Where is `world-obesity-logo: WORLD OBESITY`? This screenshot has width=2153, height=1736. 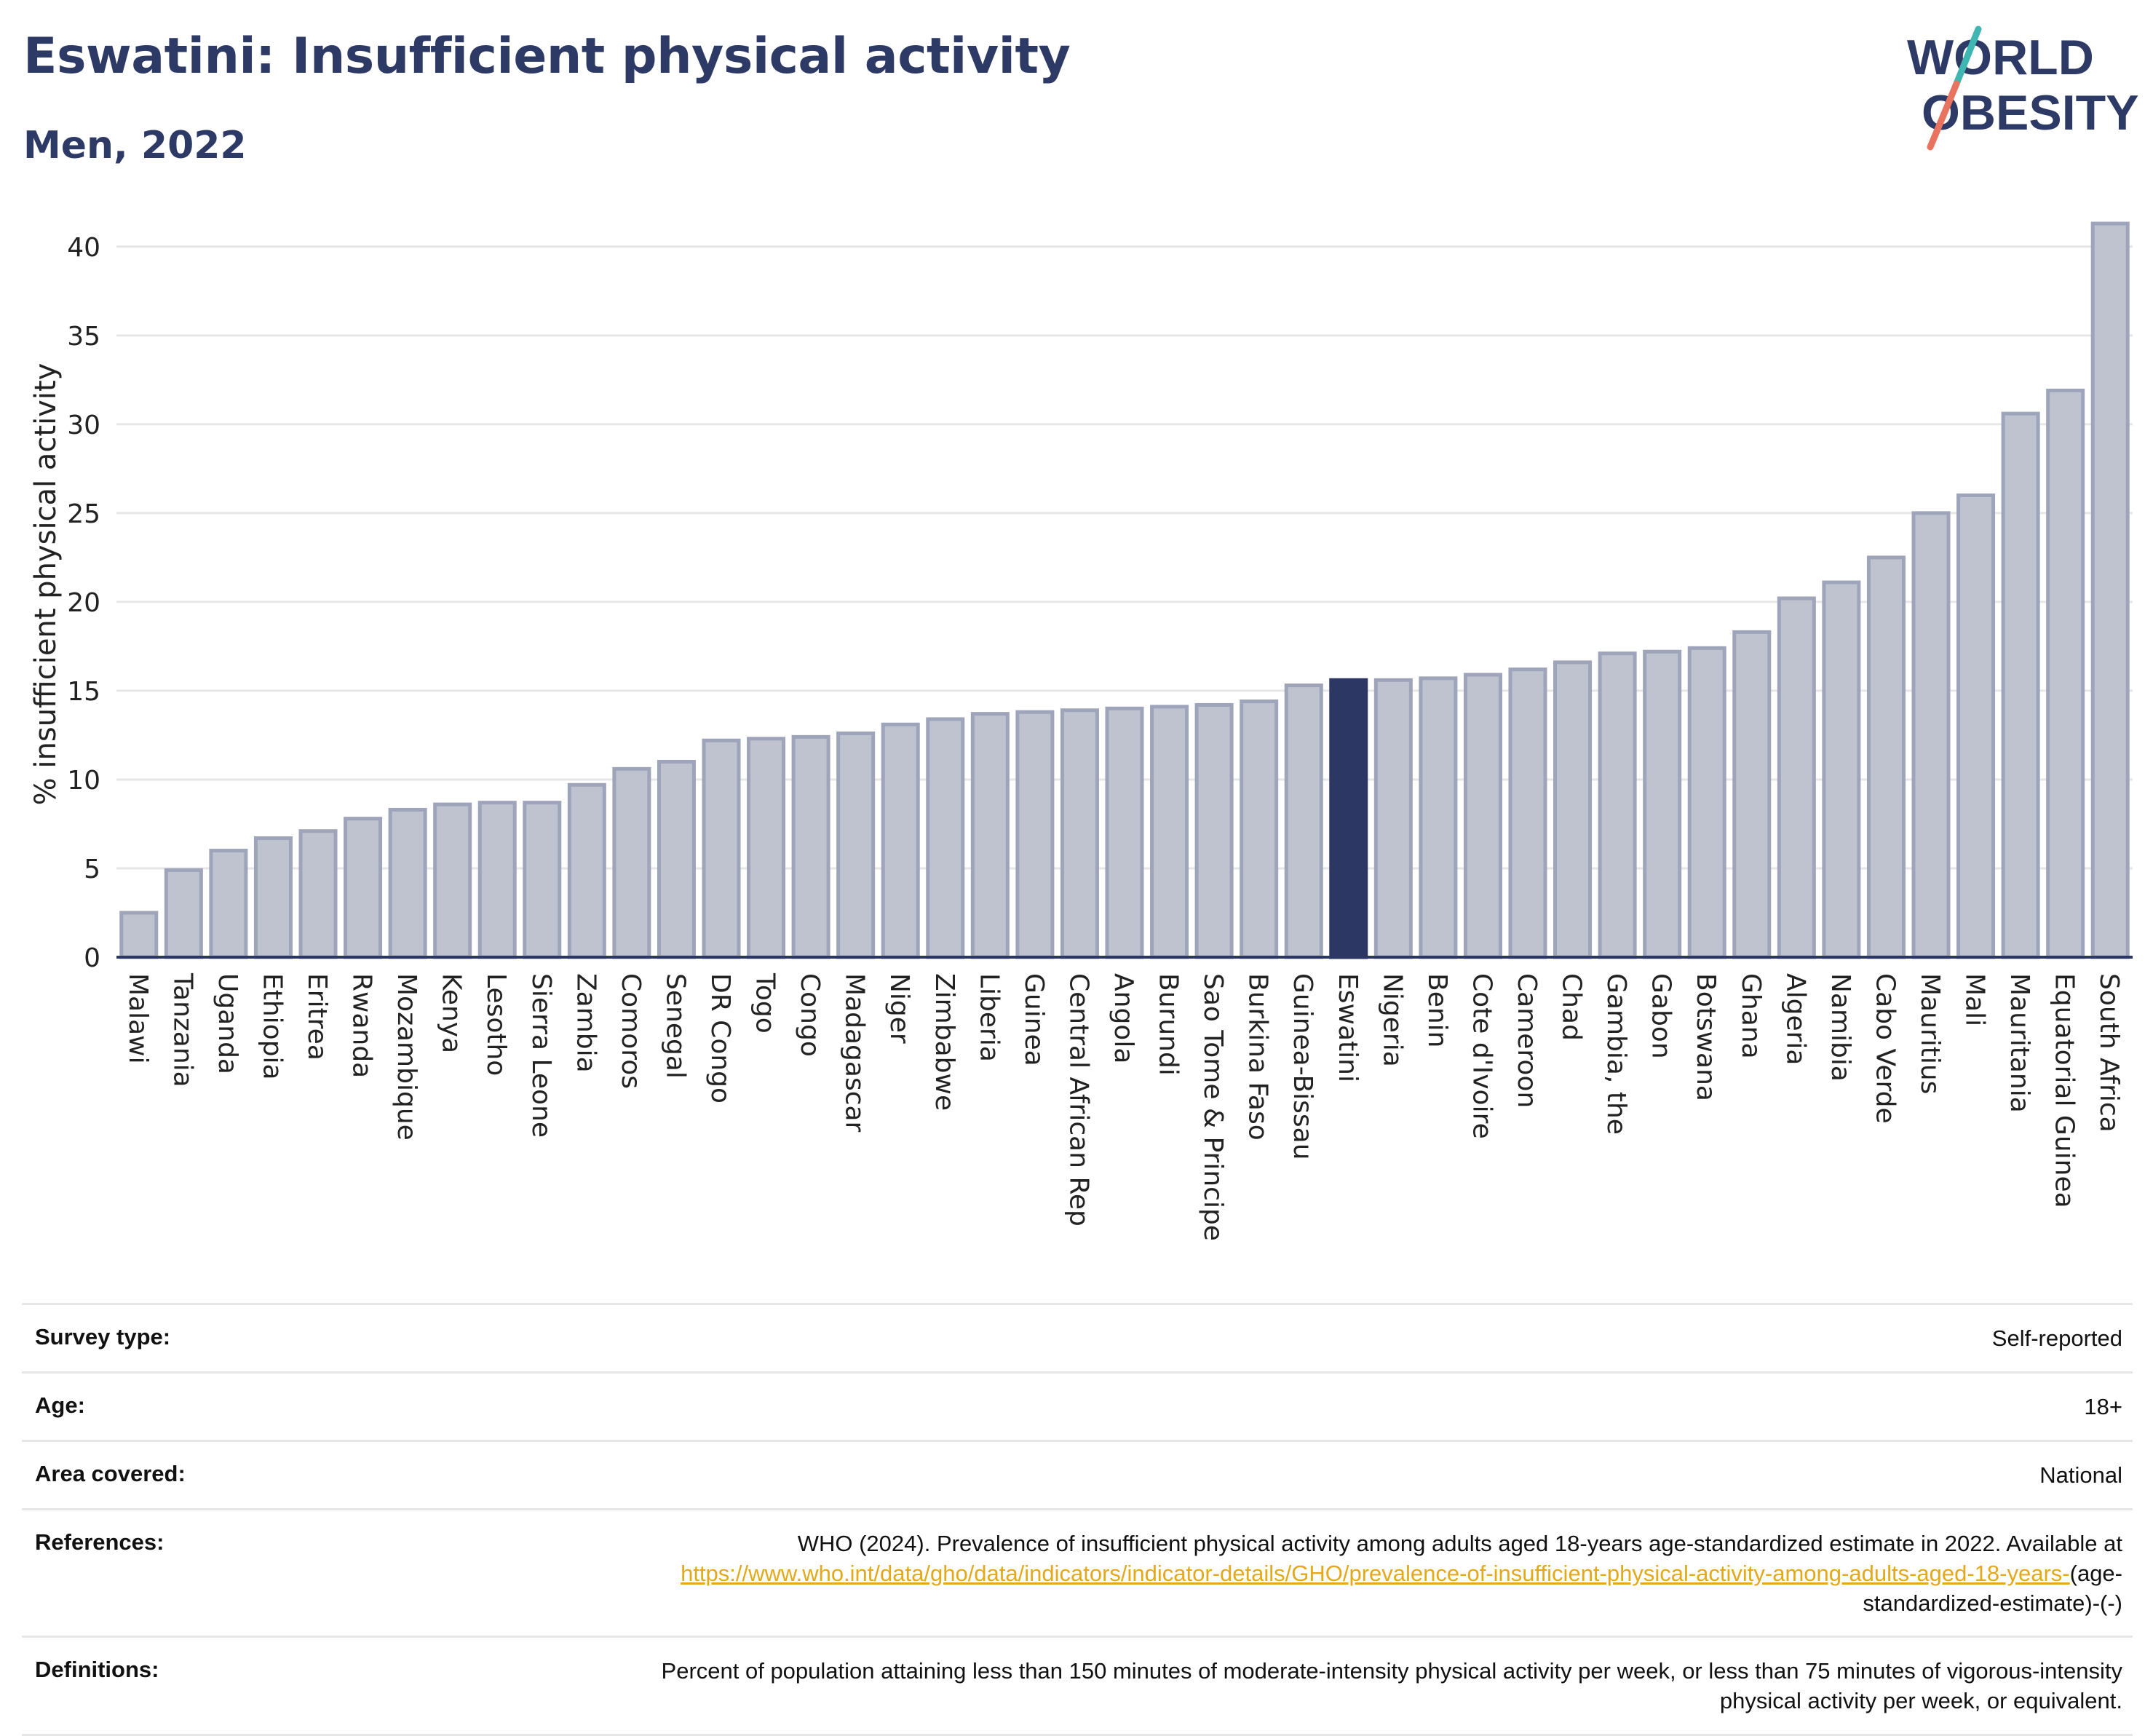
world-obesity-logo: WORLD OBESITY is located at coordinates (2023, 88).